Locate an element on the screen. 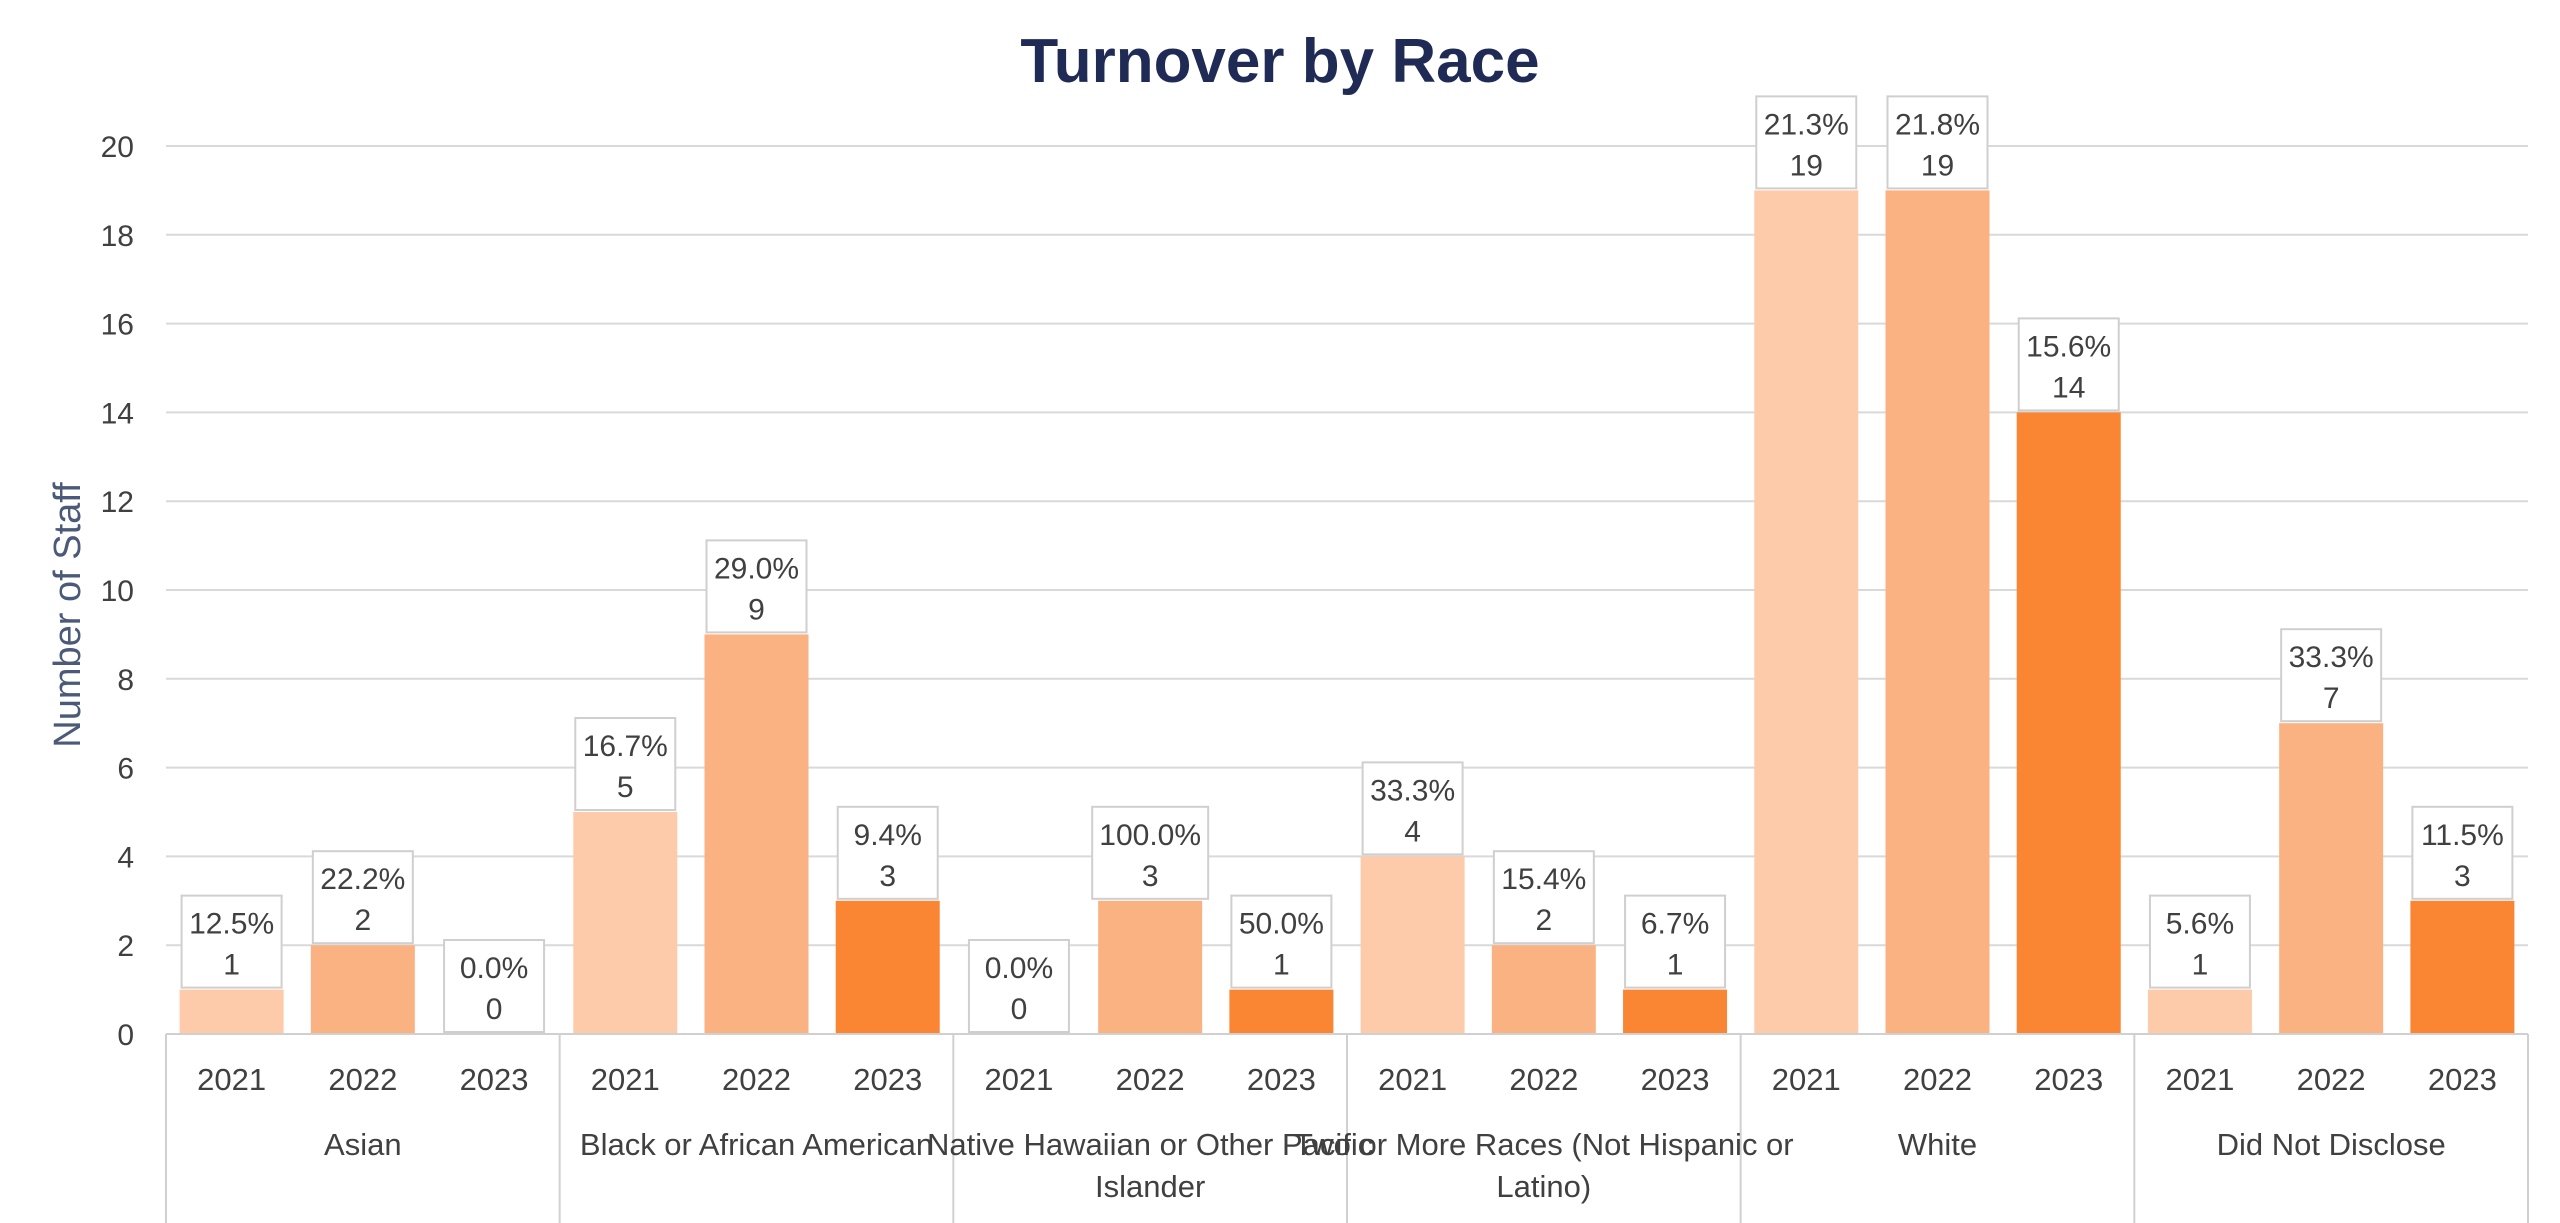  x-group-label: Did Not Disclose is located at coordinates (2331, 1144).